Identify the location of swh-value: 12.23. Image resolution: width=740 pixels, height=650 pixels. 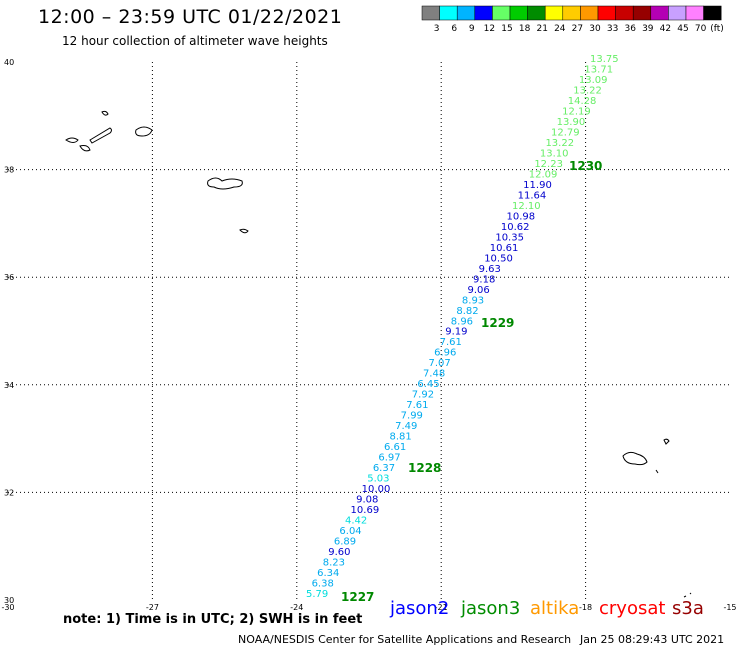
(548, 164).